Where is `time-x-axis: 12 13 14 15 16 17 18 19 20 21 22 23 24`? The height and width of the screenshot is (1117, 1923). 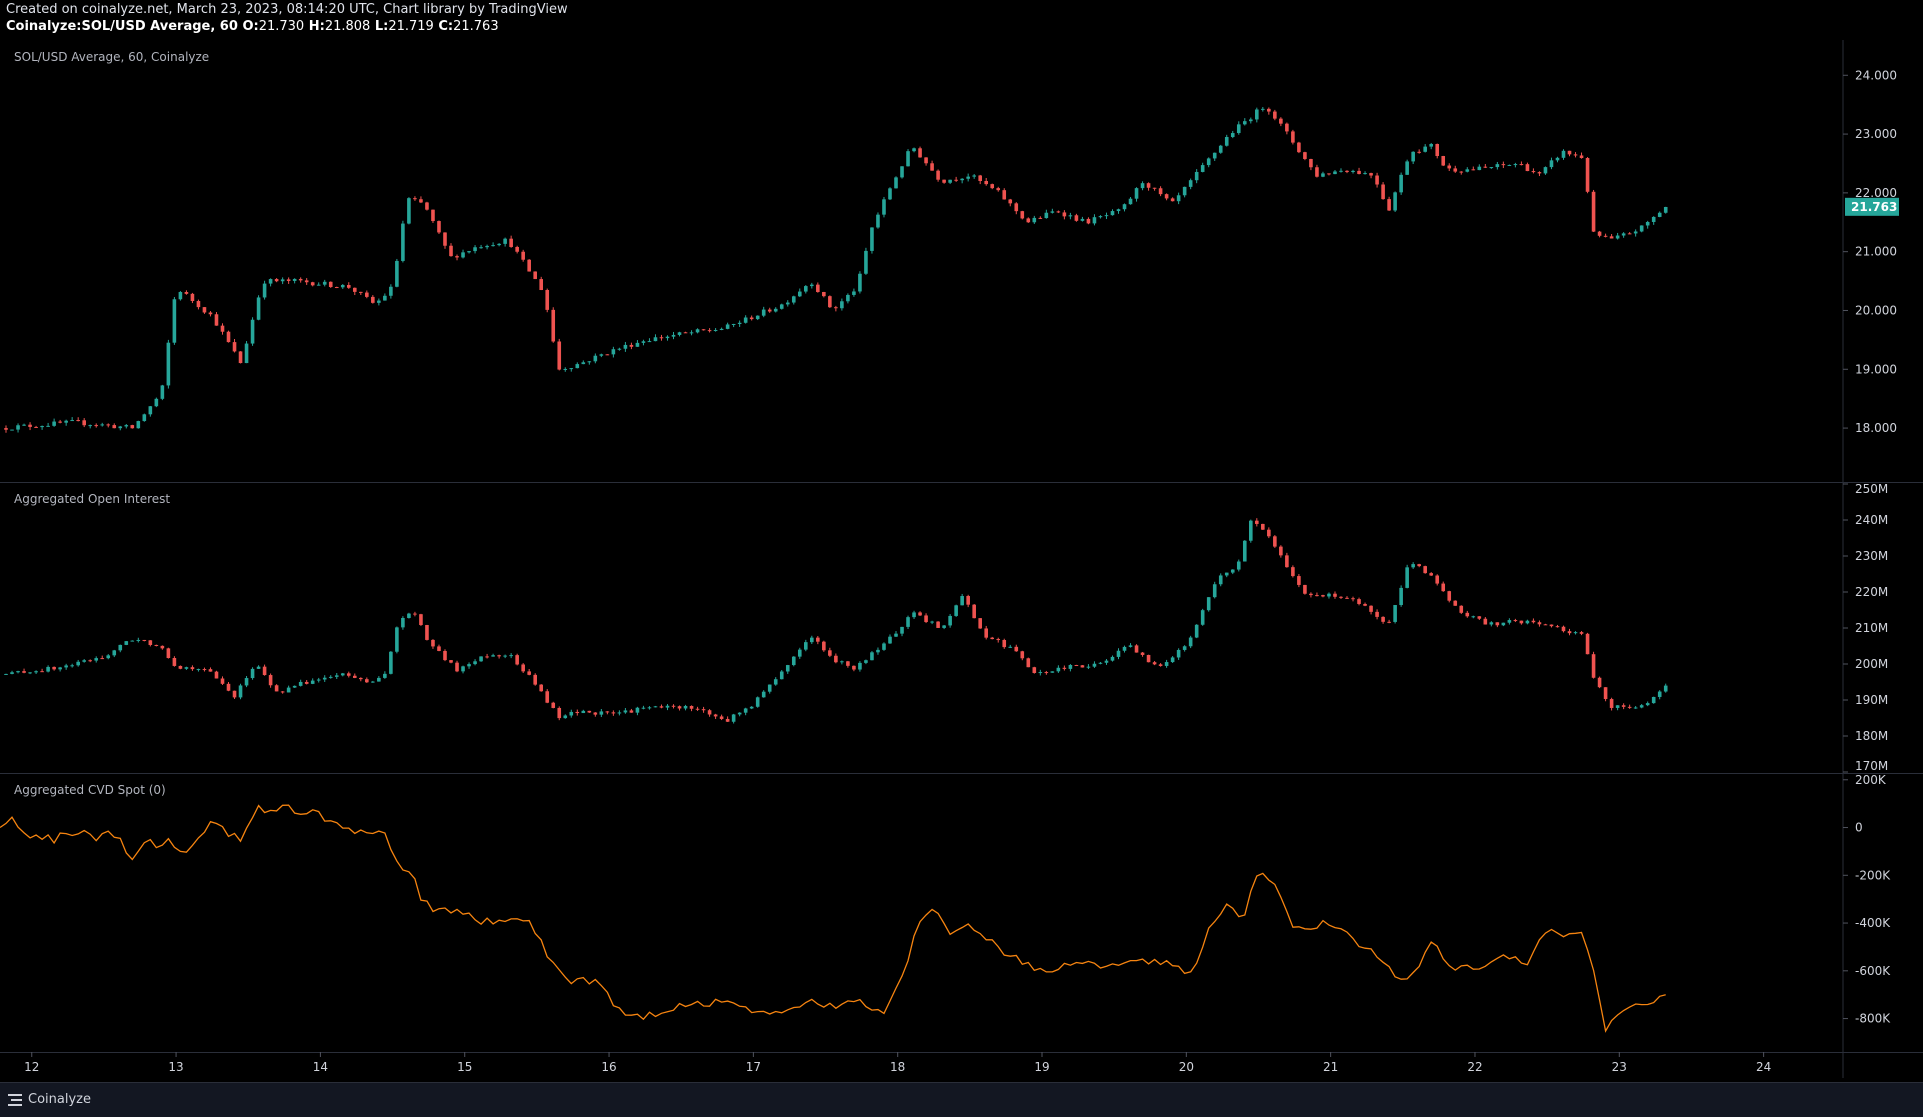
time-x-axis: 12 13 14 15 16 17 18 19 20 21 22 23 24 is located at coordinates (897, 1063).